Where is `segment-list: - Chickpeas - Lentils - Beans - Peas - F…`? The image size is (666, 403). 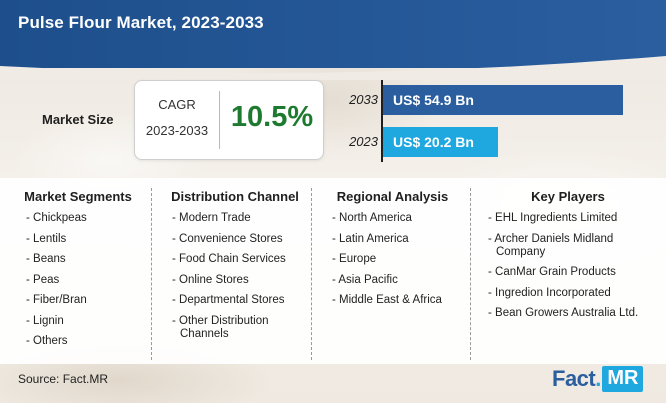 segment-list: - Chickpeas - Lentils - Beans - Peas - F… is located at coordinates (78, 280).